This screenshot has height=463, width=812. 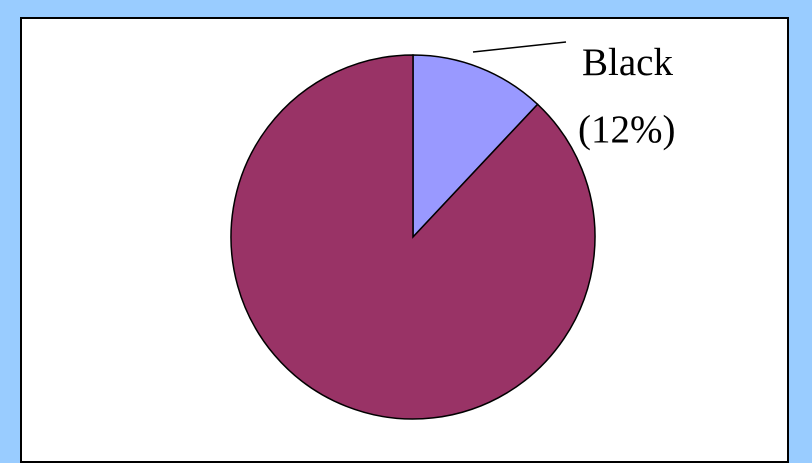 I want to click on slice-percent-black: (12%), so click(x=626, y=129).